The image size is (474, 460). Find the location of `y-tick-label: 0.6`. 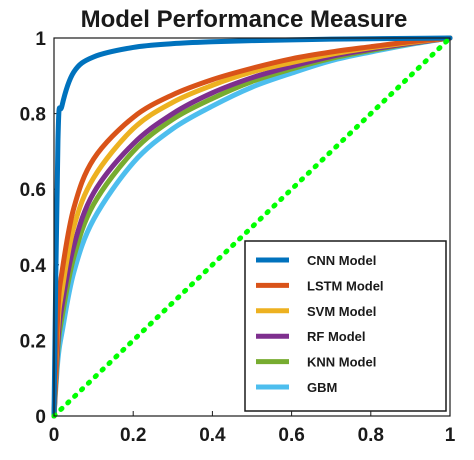

y-tick-label: 0.6 is located at coordinates (33, 190).